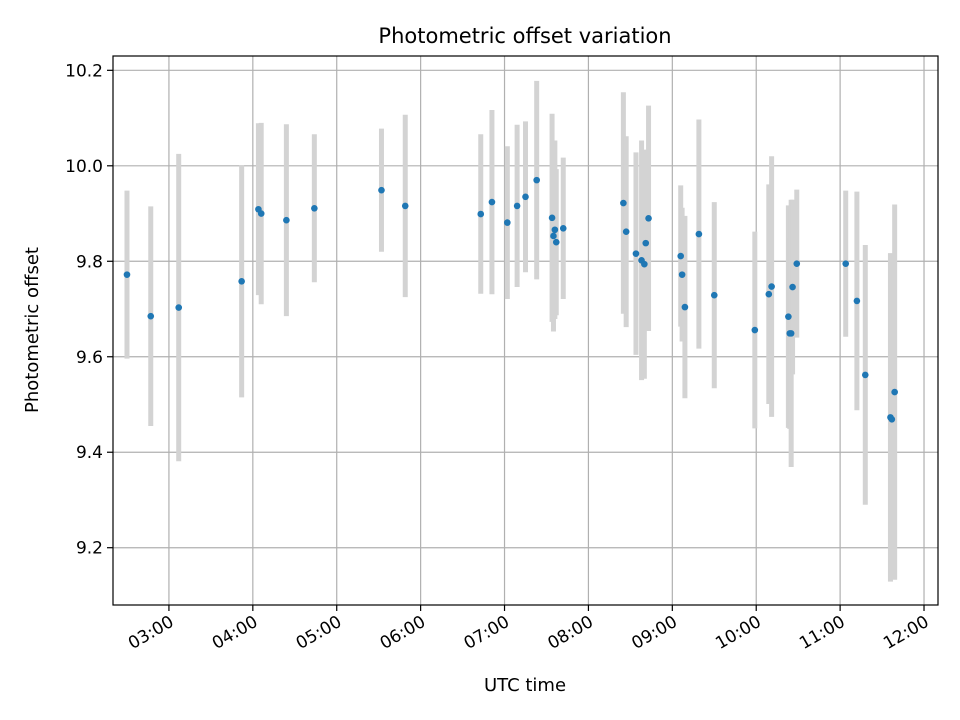 This screenshot has width=960, height=720. What do you see at coordinates (89, 549) in the screenshot?
I see `y-tick-label: 9.2` at bounding box center [89, 549].